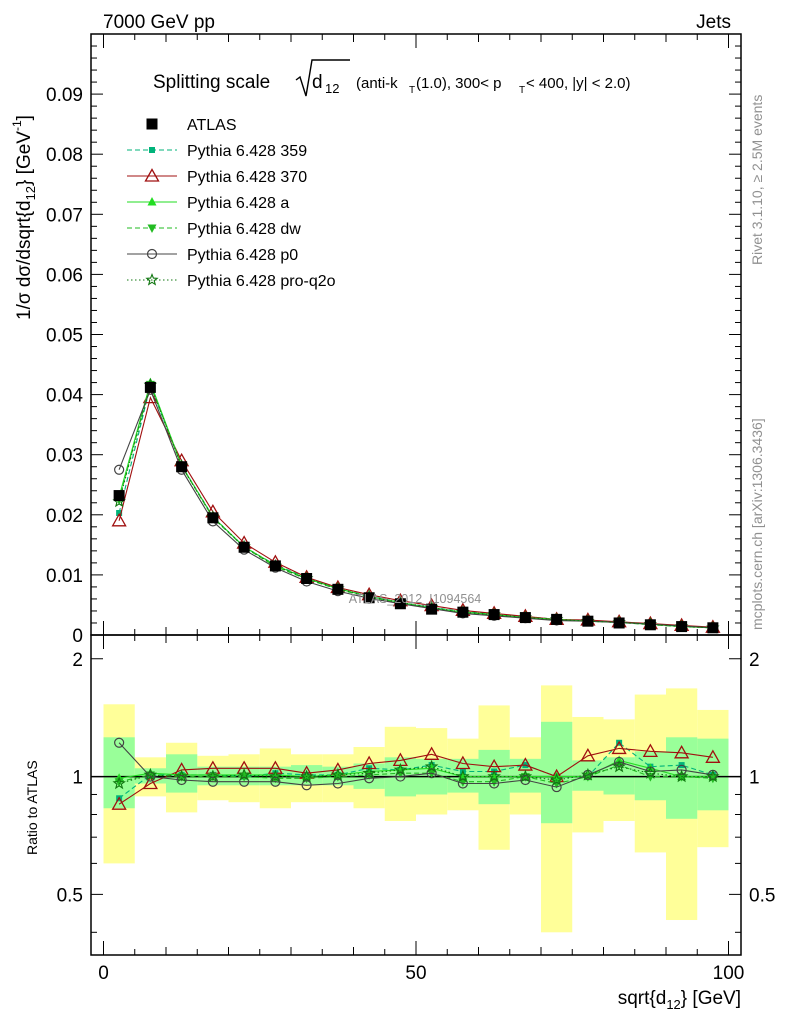  Describe the element at coordinates (244, 229) in the screenshot. I see `legend-label: Pythia 6.428 dw` at that location.